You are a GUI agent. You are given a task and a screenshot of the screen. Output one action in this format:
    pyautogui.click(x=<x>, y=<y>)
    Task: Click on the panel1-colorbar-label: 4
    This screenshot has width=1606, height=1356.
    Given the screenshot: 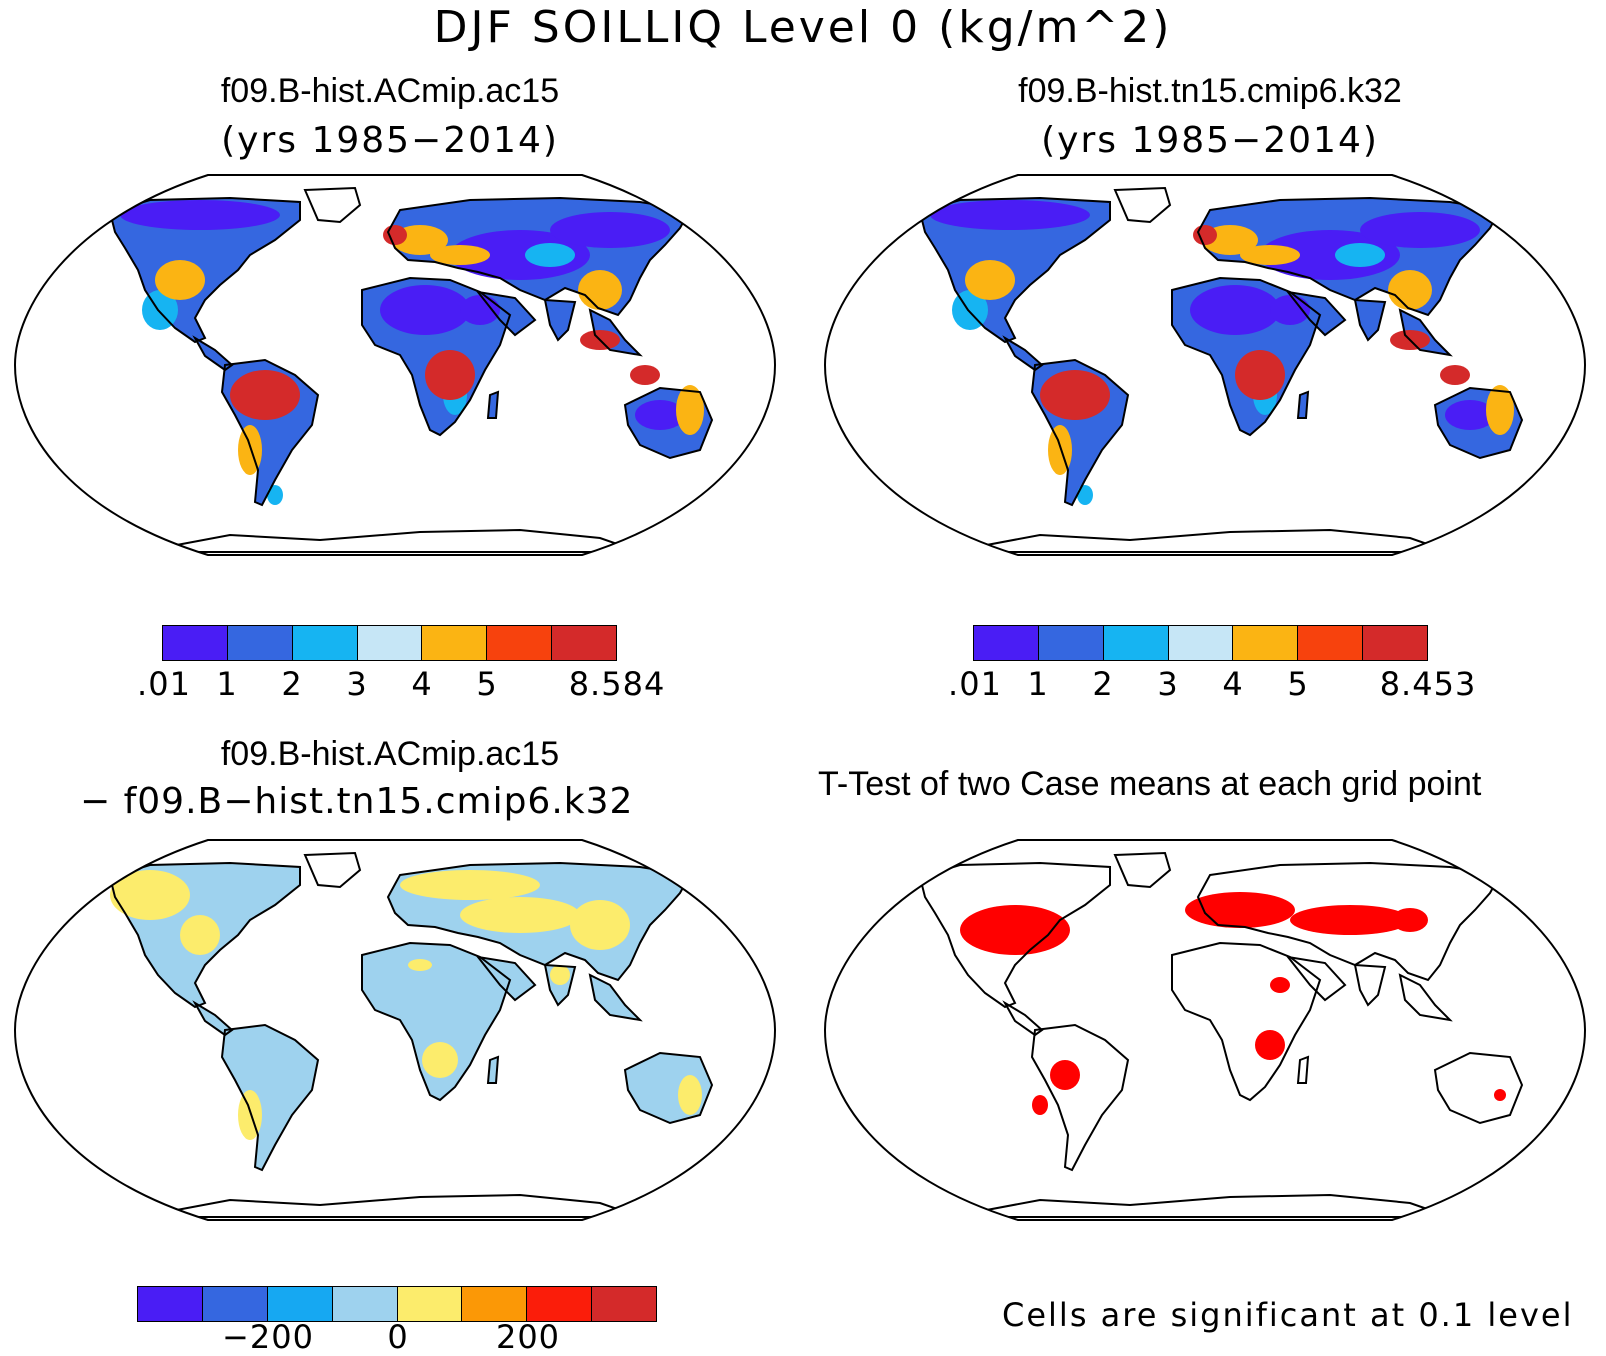 What is the action you would take?
    pyautogui.click(x=422, y=684)
    